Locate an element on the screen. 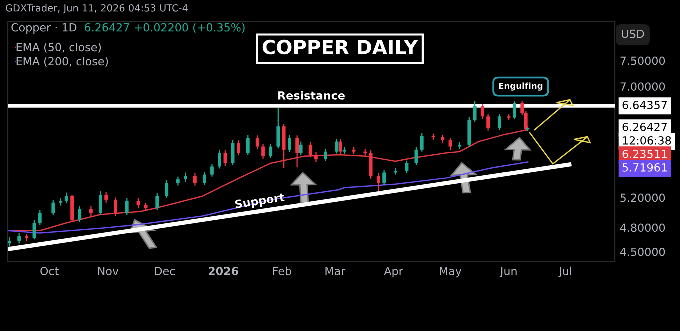 This screenshot has height=331, width=680. text: 6.64357 is located at coordinates (644, 105).